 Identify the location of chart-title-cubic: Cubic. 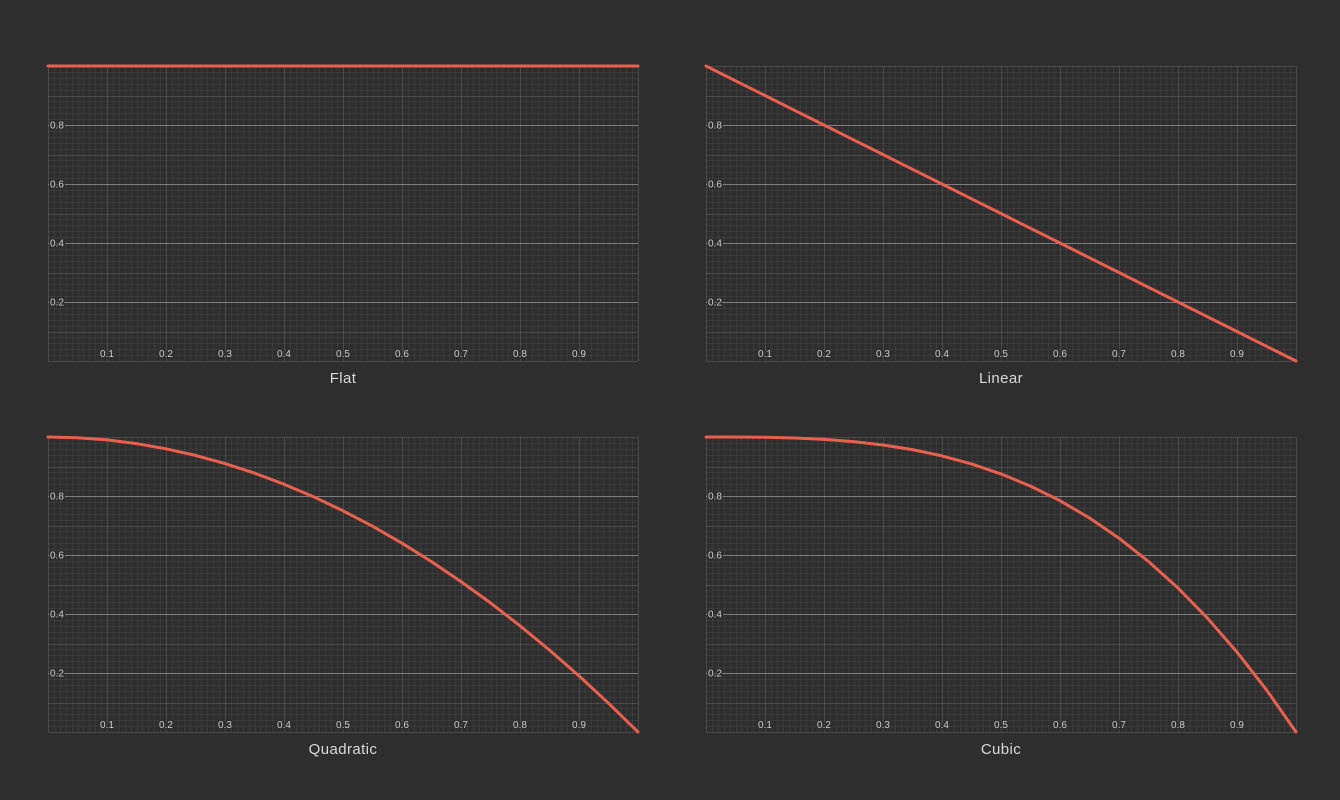
(1001, 749).